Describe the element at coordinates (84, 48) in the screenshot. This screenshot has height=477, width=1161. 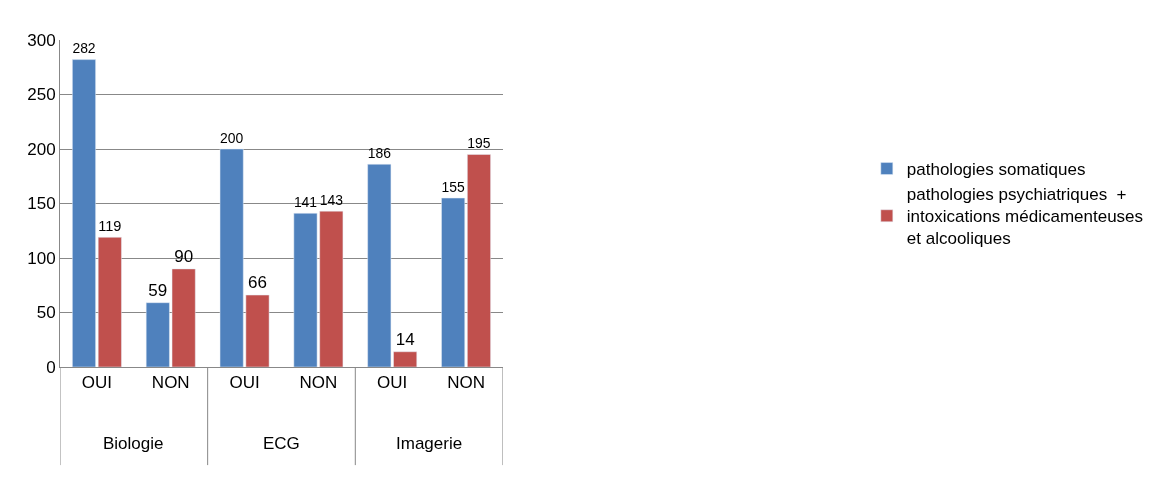
I see `data-label: 282` at that location.